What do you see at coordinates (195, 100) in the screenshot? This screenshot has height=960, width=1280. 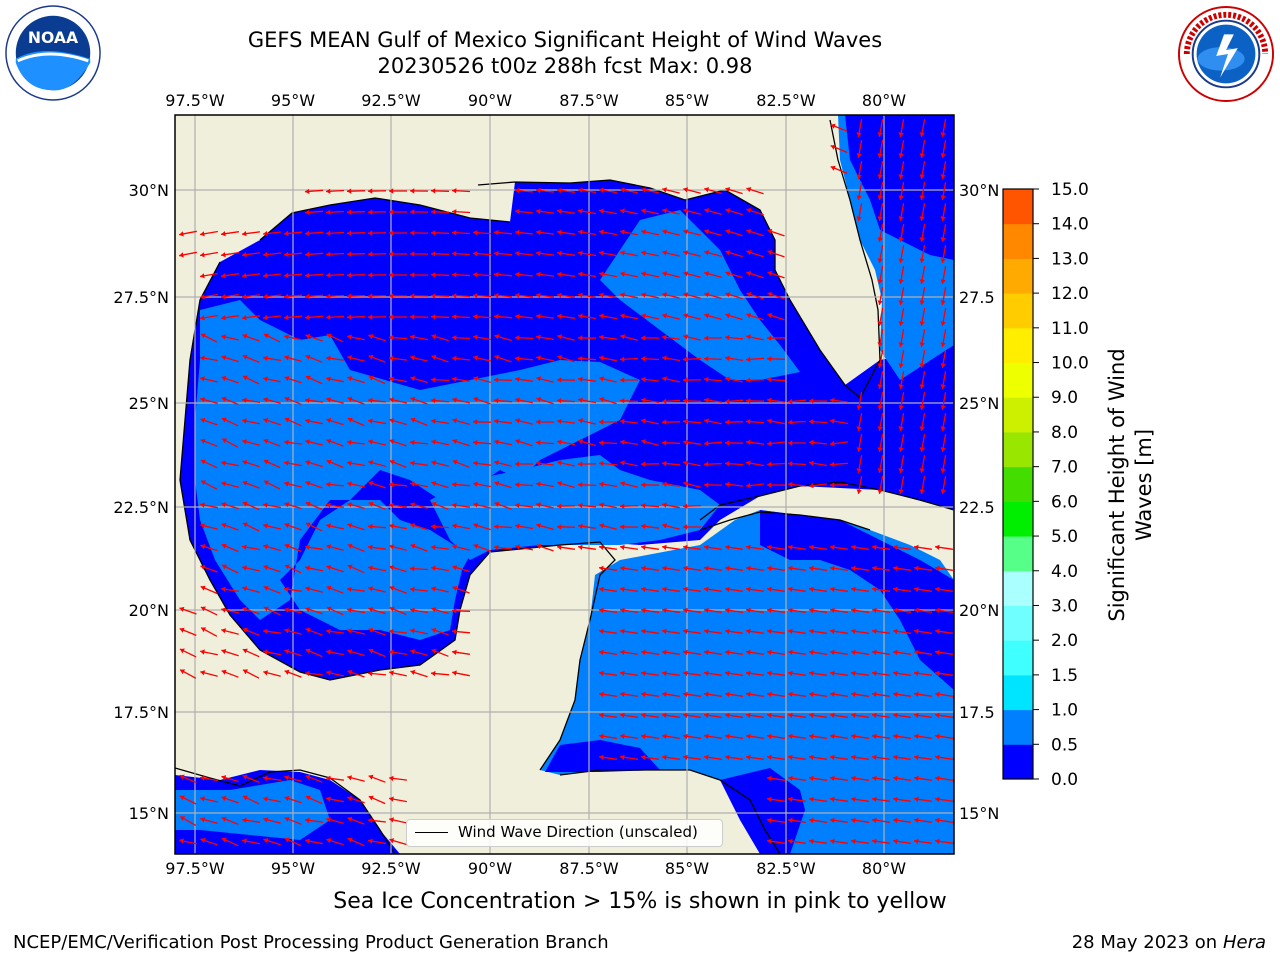 I see `lon-label-top: 97.5°W` at bounding box center [195, 100].